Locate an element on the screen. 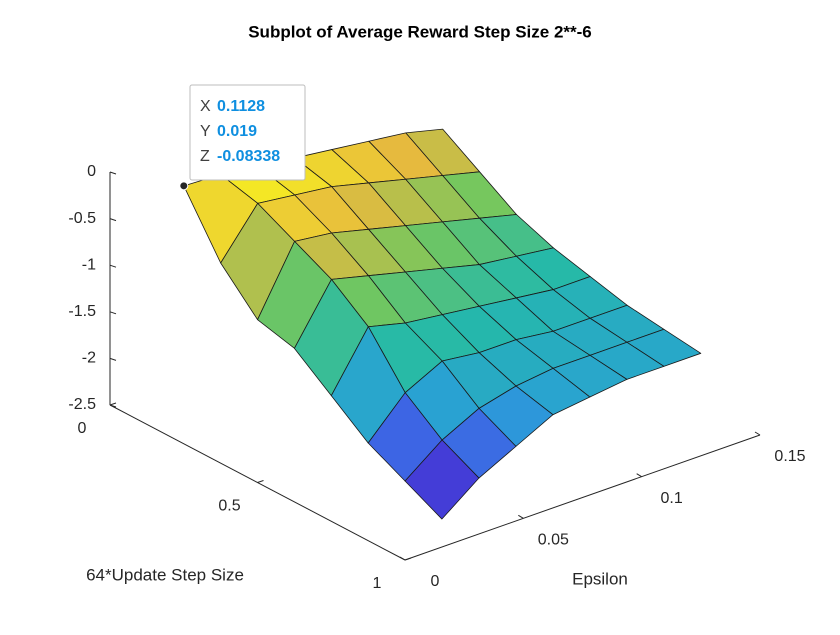 The image size is (840, 635). y-tick-label: 0 is located at coordinates (82, 428).